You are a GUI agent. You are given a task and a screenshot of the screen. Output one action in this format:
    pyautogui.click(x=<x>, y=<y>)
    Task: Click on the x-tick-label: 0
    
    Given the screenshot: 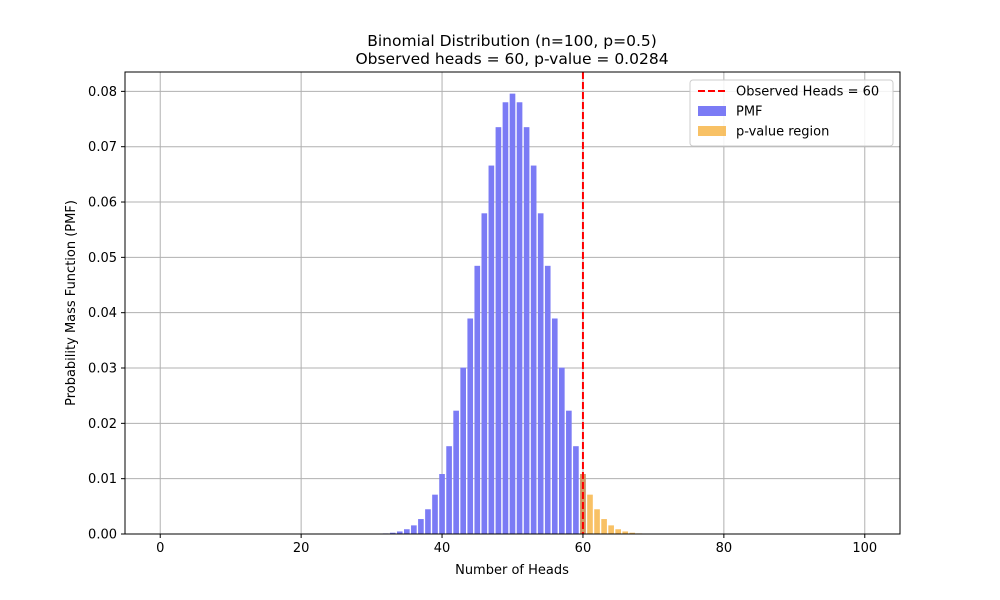 What is the action you would take?
    pyautogui.click(x=160, y=548)
    